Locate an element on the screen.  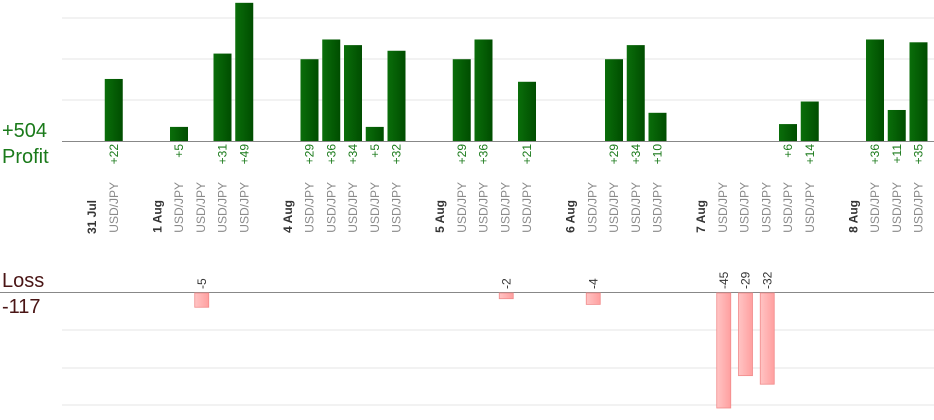
profit-value-label: +11 is located at coordinates (897, 154).